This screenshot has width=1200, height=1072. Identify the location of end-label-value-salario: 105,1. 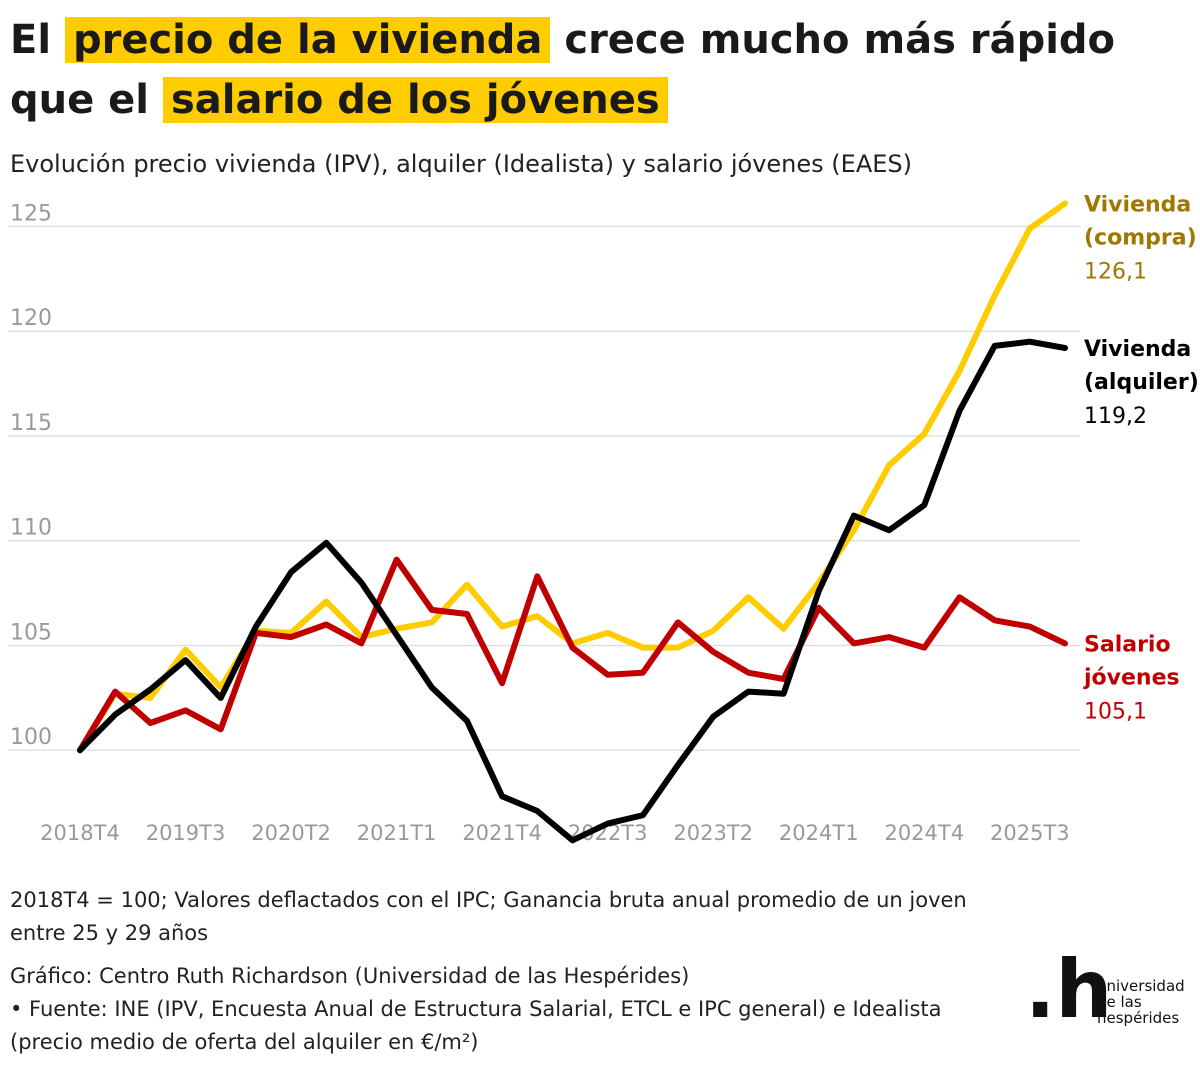
(1115, 711).